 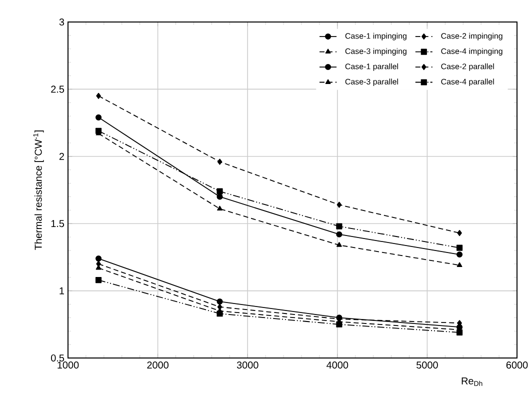 What do you see at coordinates (62, 290) in the screenshot?
I see `y-tick-label: 1` at bounding box center [62, 290].